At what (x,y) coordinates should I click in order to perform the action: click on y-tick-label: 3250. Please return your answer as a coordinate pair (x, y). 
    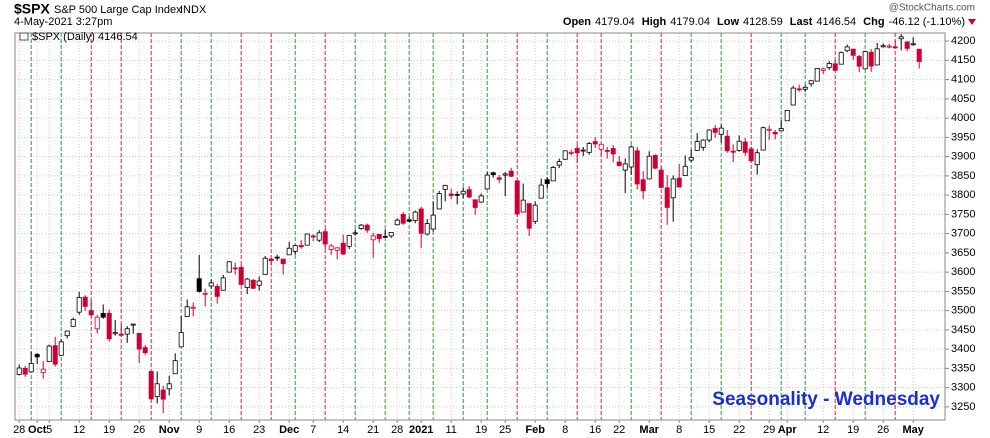
    Looking at the image, I should click on (963, 407).